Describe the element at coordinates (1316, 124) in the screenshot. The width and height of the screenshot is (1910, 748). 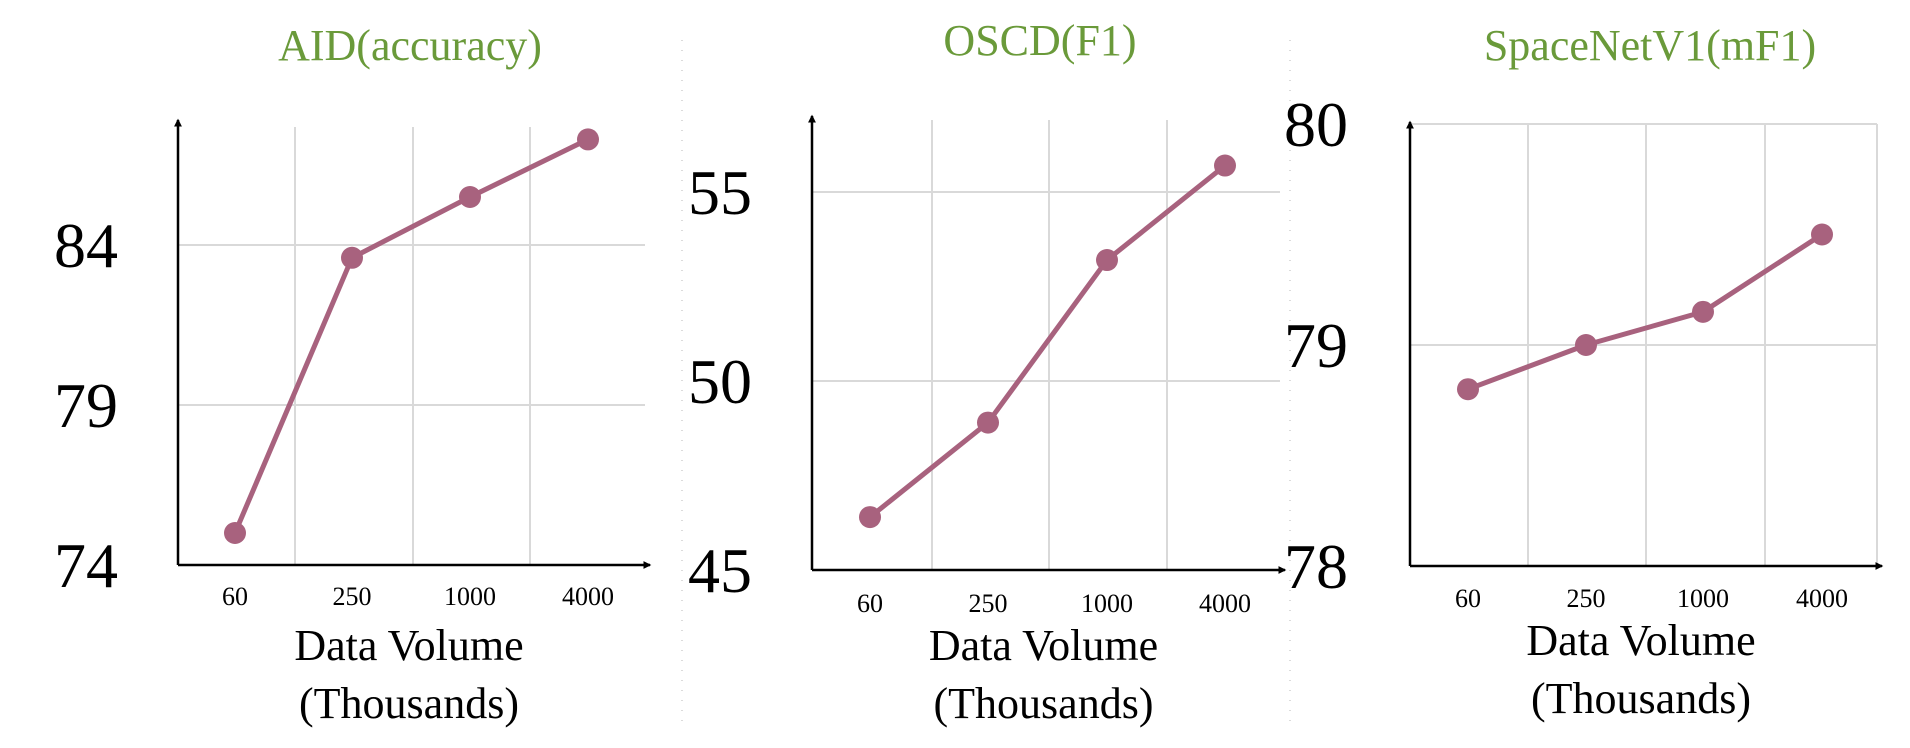
I see `y-tick-label: 80` at that location.